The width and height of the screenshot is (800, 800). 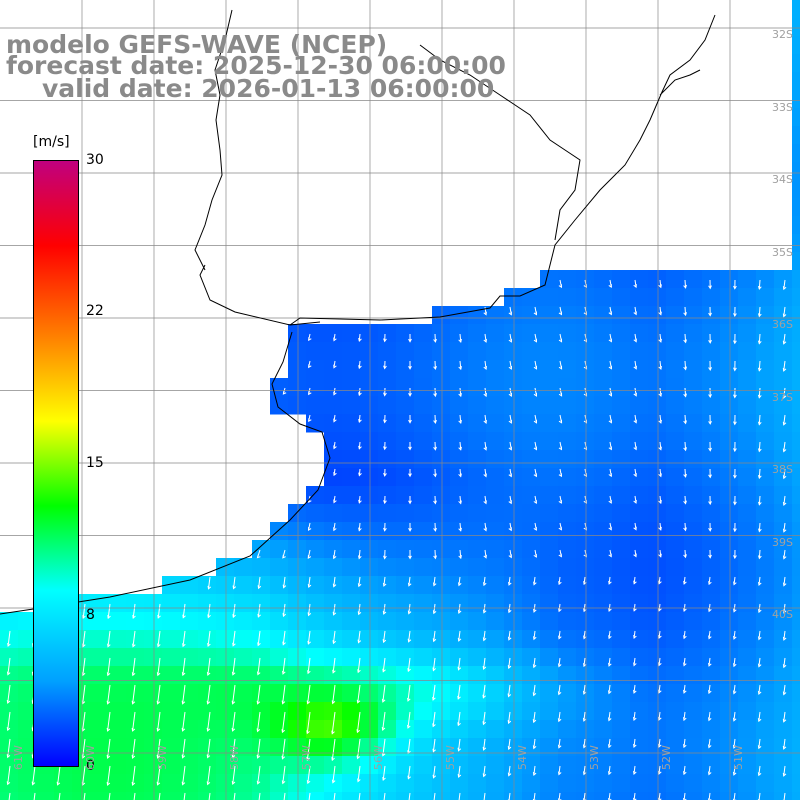 What do you see at coordinates (256, 65) in the screenshot?
I see `forecast-date: forecast date: 2025-12-30 06:00:00` at bounding box center [256, 65].